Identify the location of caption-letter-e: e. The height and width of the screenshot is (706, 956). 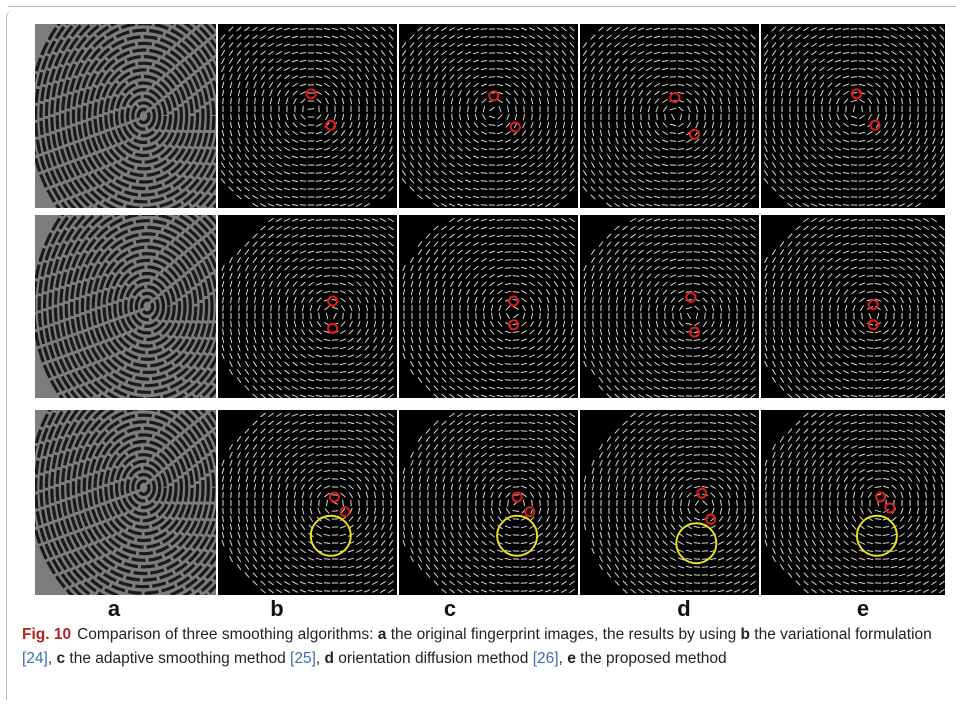
(571, 658).